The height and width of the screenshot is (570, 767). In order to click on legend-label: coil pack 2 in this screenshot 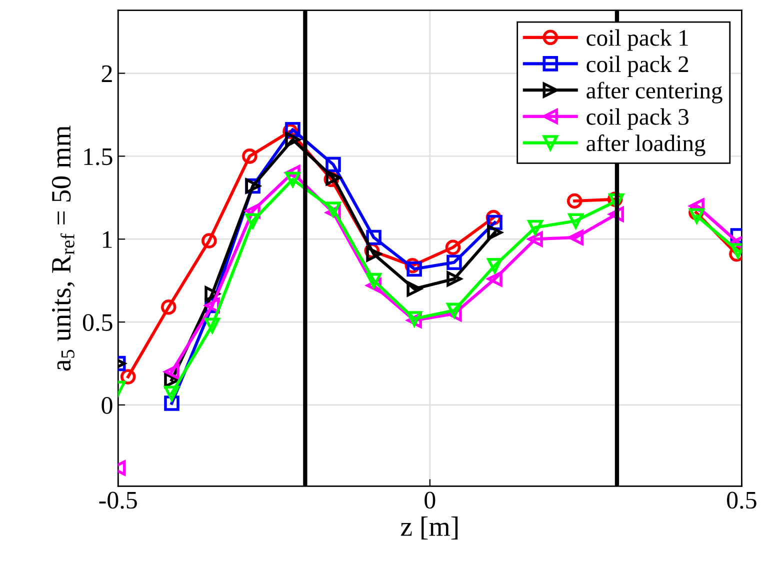, I will do `click(637, 66)`.